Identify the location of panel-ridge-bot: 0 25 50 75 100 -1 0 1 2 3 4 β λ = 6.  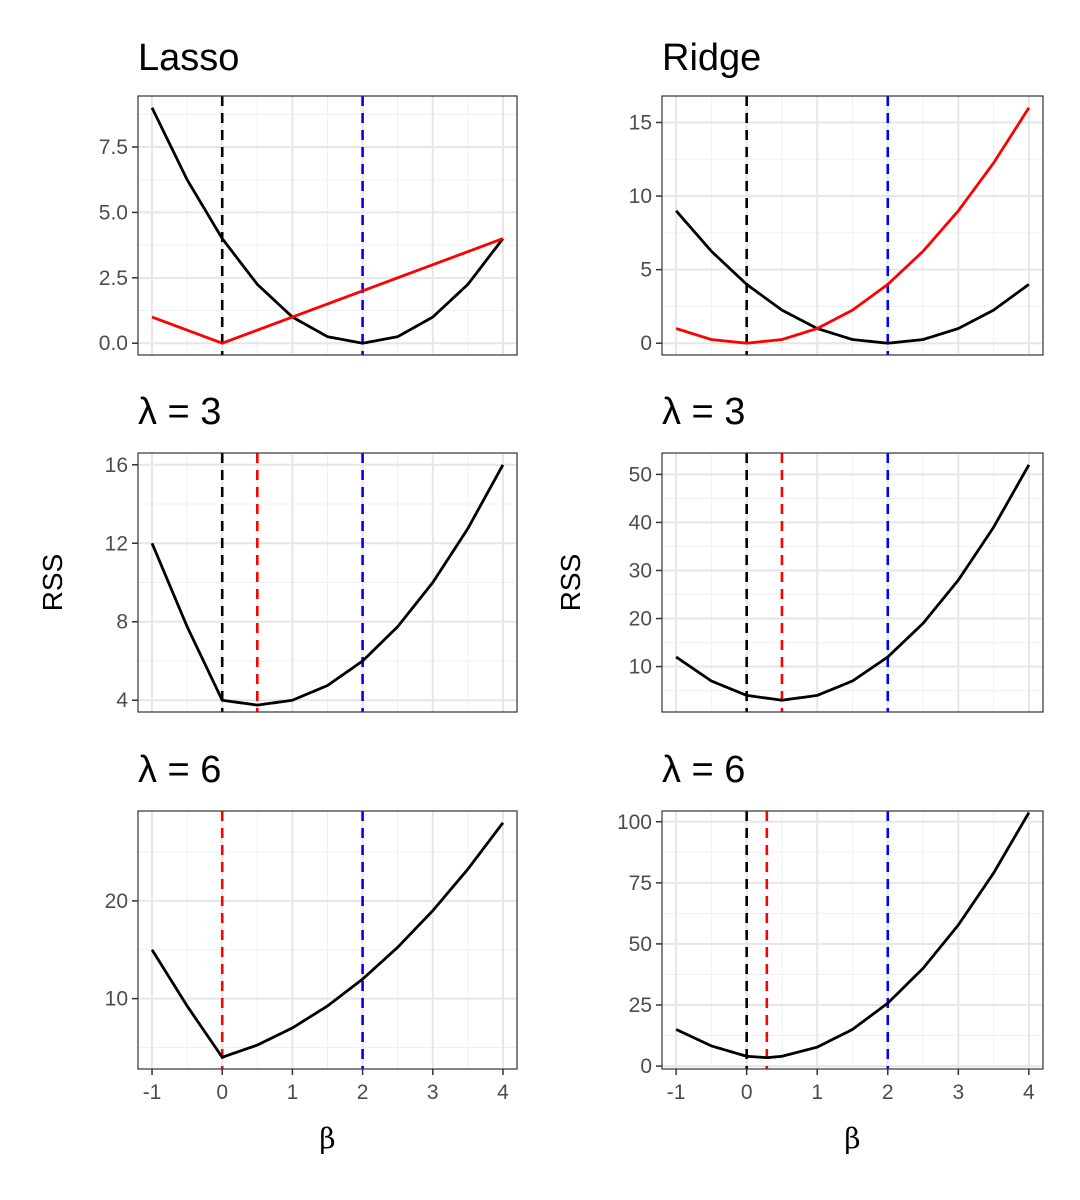
(830, 952).